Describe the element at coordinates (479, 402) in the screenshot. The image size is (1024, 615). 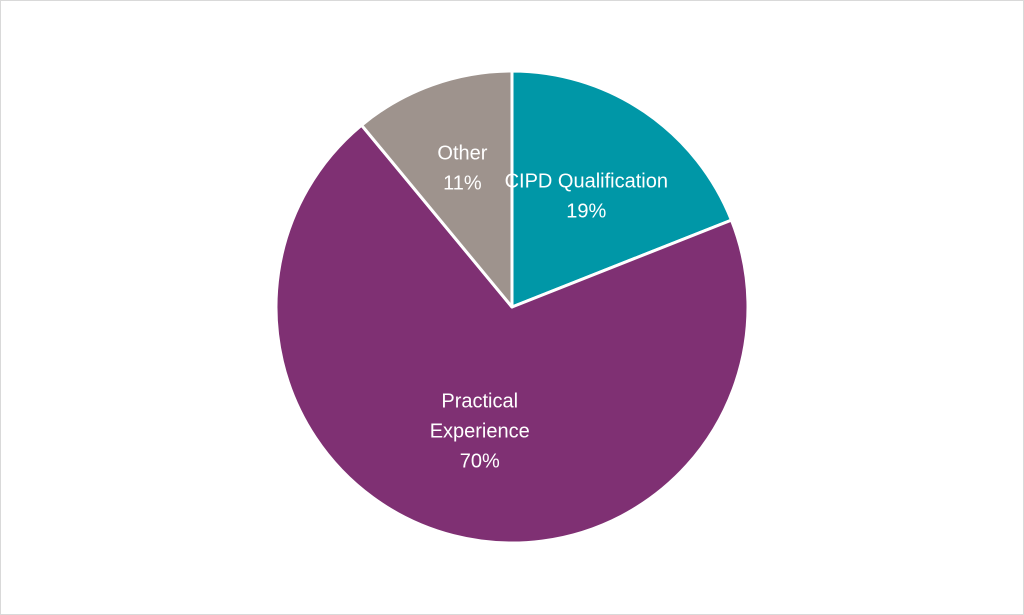
I see `pie-category-label: Practical` at that location.